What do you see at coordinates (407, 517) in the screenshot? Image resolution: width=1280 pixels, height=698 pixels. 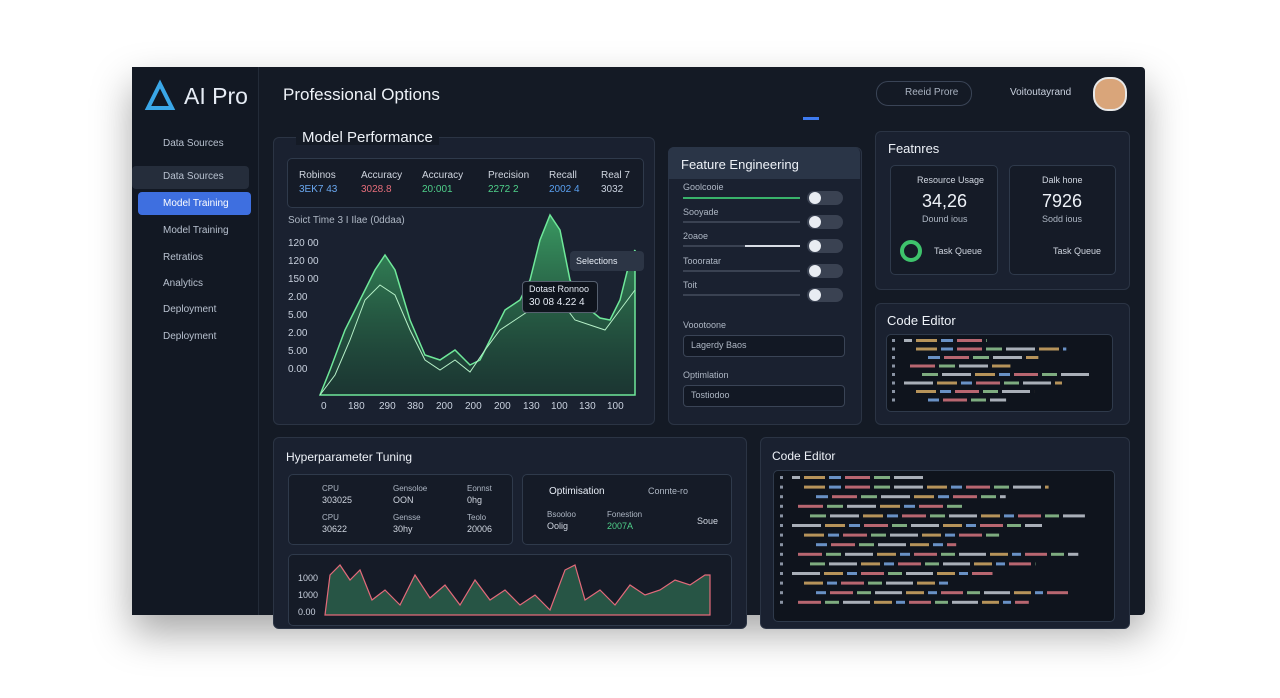 I see `stat-label: Gensse` at bounding box center [407, 517].